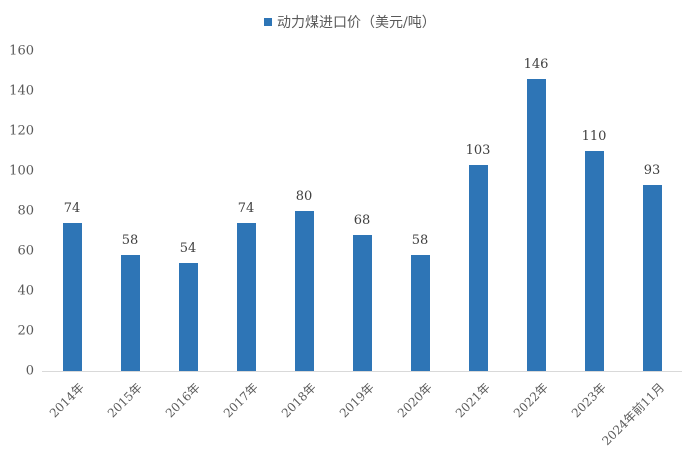 The width and height of the screenshot is (700, 464). What do you see at coordinates (21, 91) in the screenshot?
I see `y-tick-label: 140` at bounding box center [21, 91].